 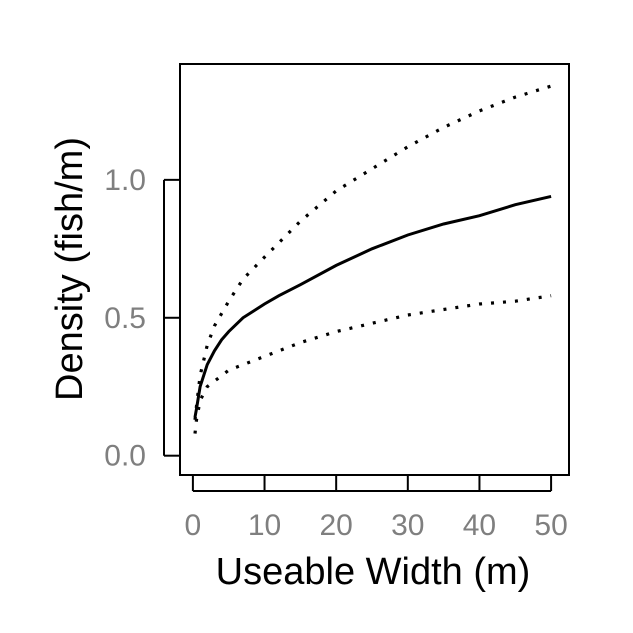 What do you see at coordinates (479, 525) in the screenshot?
I see `x-tick-label: 40` at bounding box center [479, 525].